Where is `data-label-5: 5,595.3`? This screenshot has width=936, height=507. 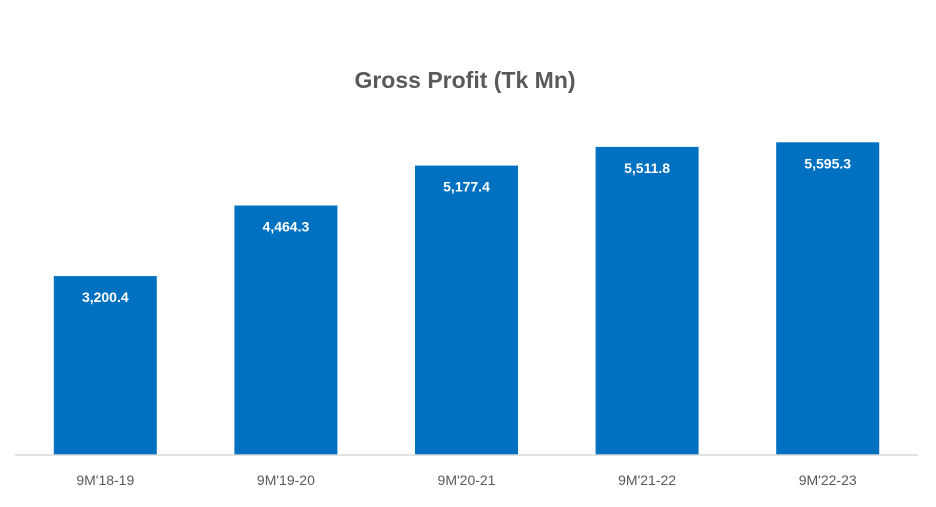 data-label-5: 5,595.3 is located at coordinates (827, 163).